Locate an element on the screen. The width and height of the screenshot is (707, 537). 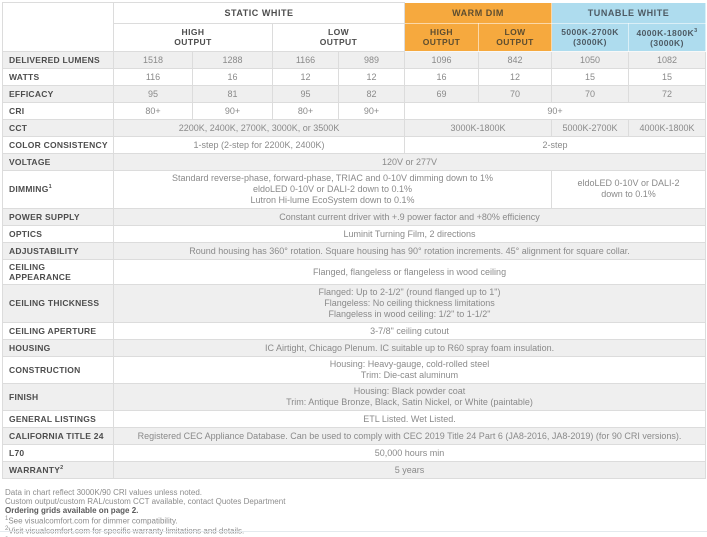
corner-empty-cell is located at coordinates (58, 27).